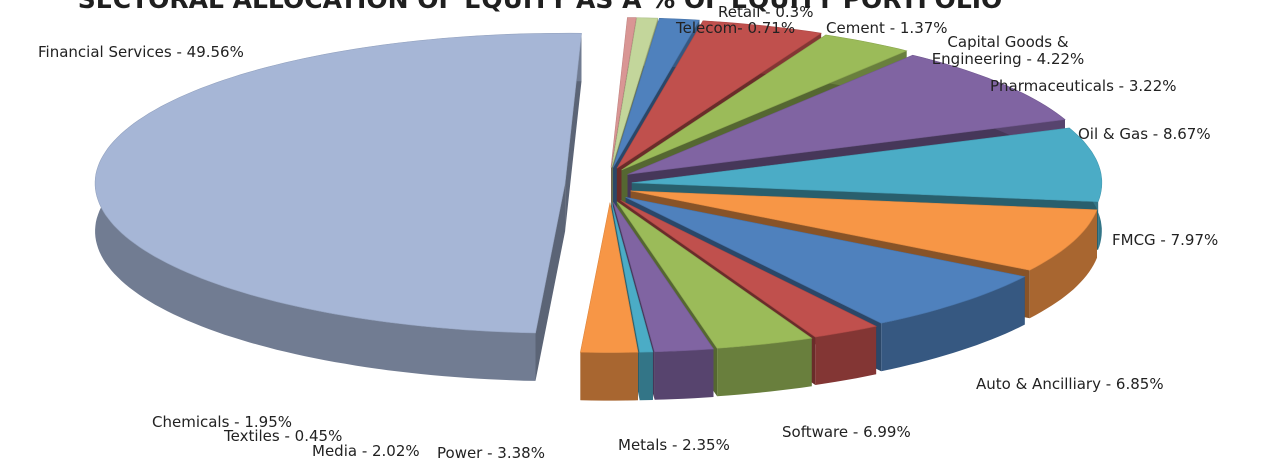  Describe the element at coordinates (1083, 86) in the screenshot. I see `slice-label: Pharmaceuticals - 3.22%` at that location.